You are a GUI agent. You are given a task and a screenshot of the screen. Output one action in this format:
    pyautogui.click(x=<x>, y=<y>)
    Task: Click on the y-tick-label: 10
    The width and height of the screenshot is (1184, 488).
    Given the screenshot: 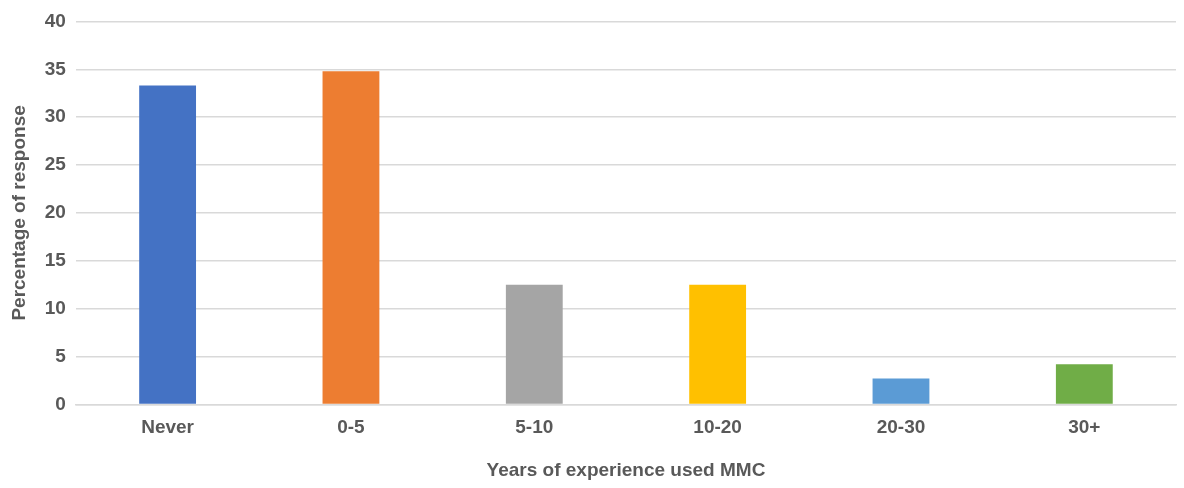 What is the action you would take?
    pyautogui.click(x=55, y=307)
    